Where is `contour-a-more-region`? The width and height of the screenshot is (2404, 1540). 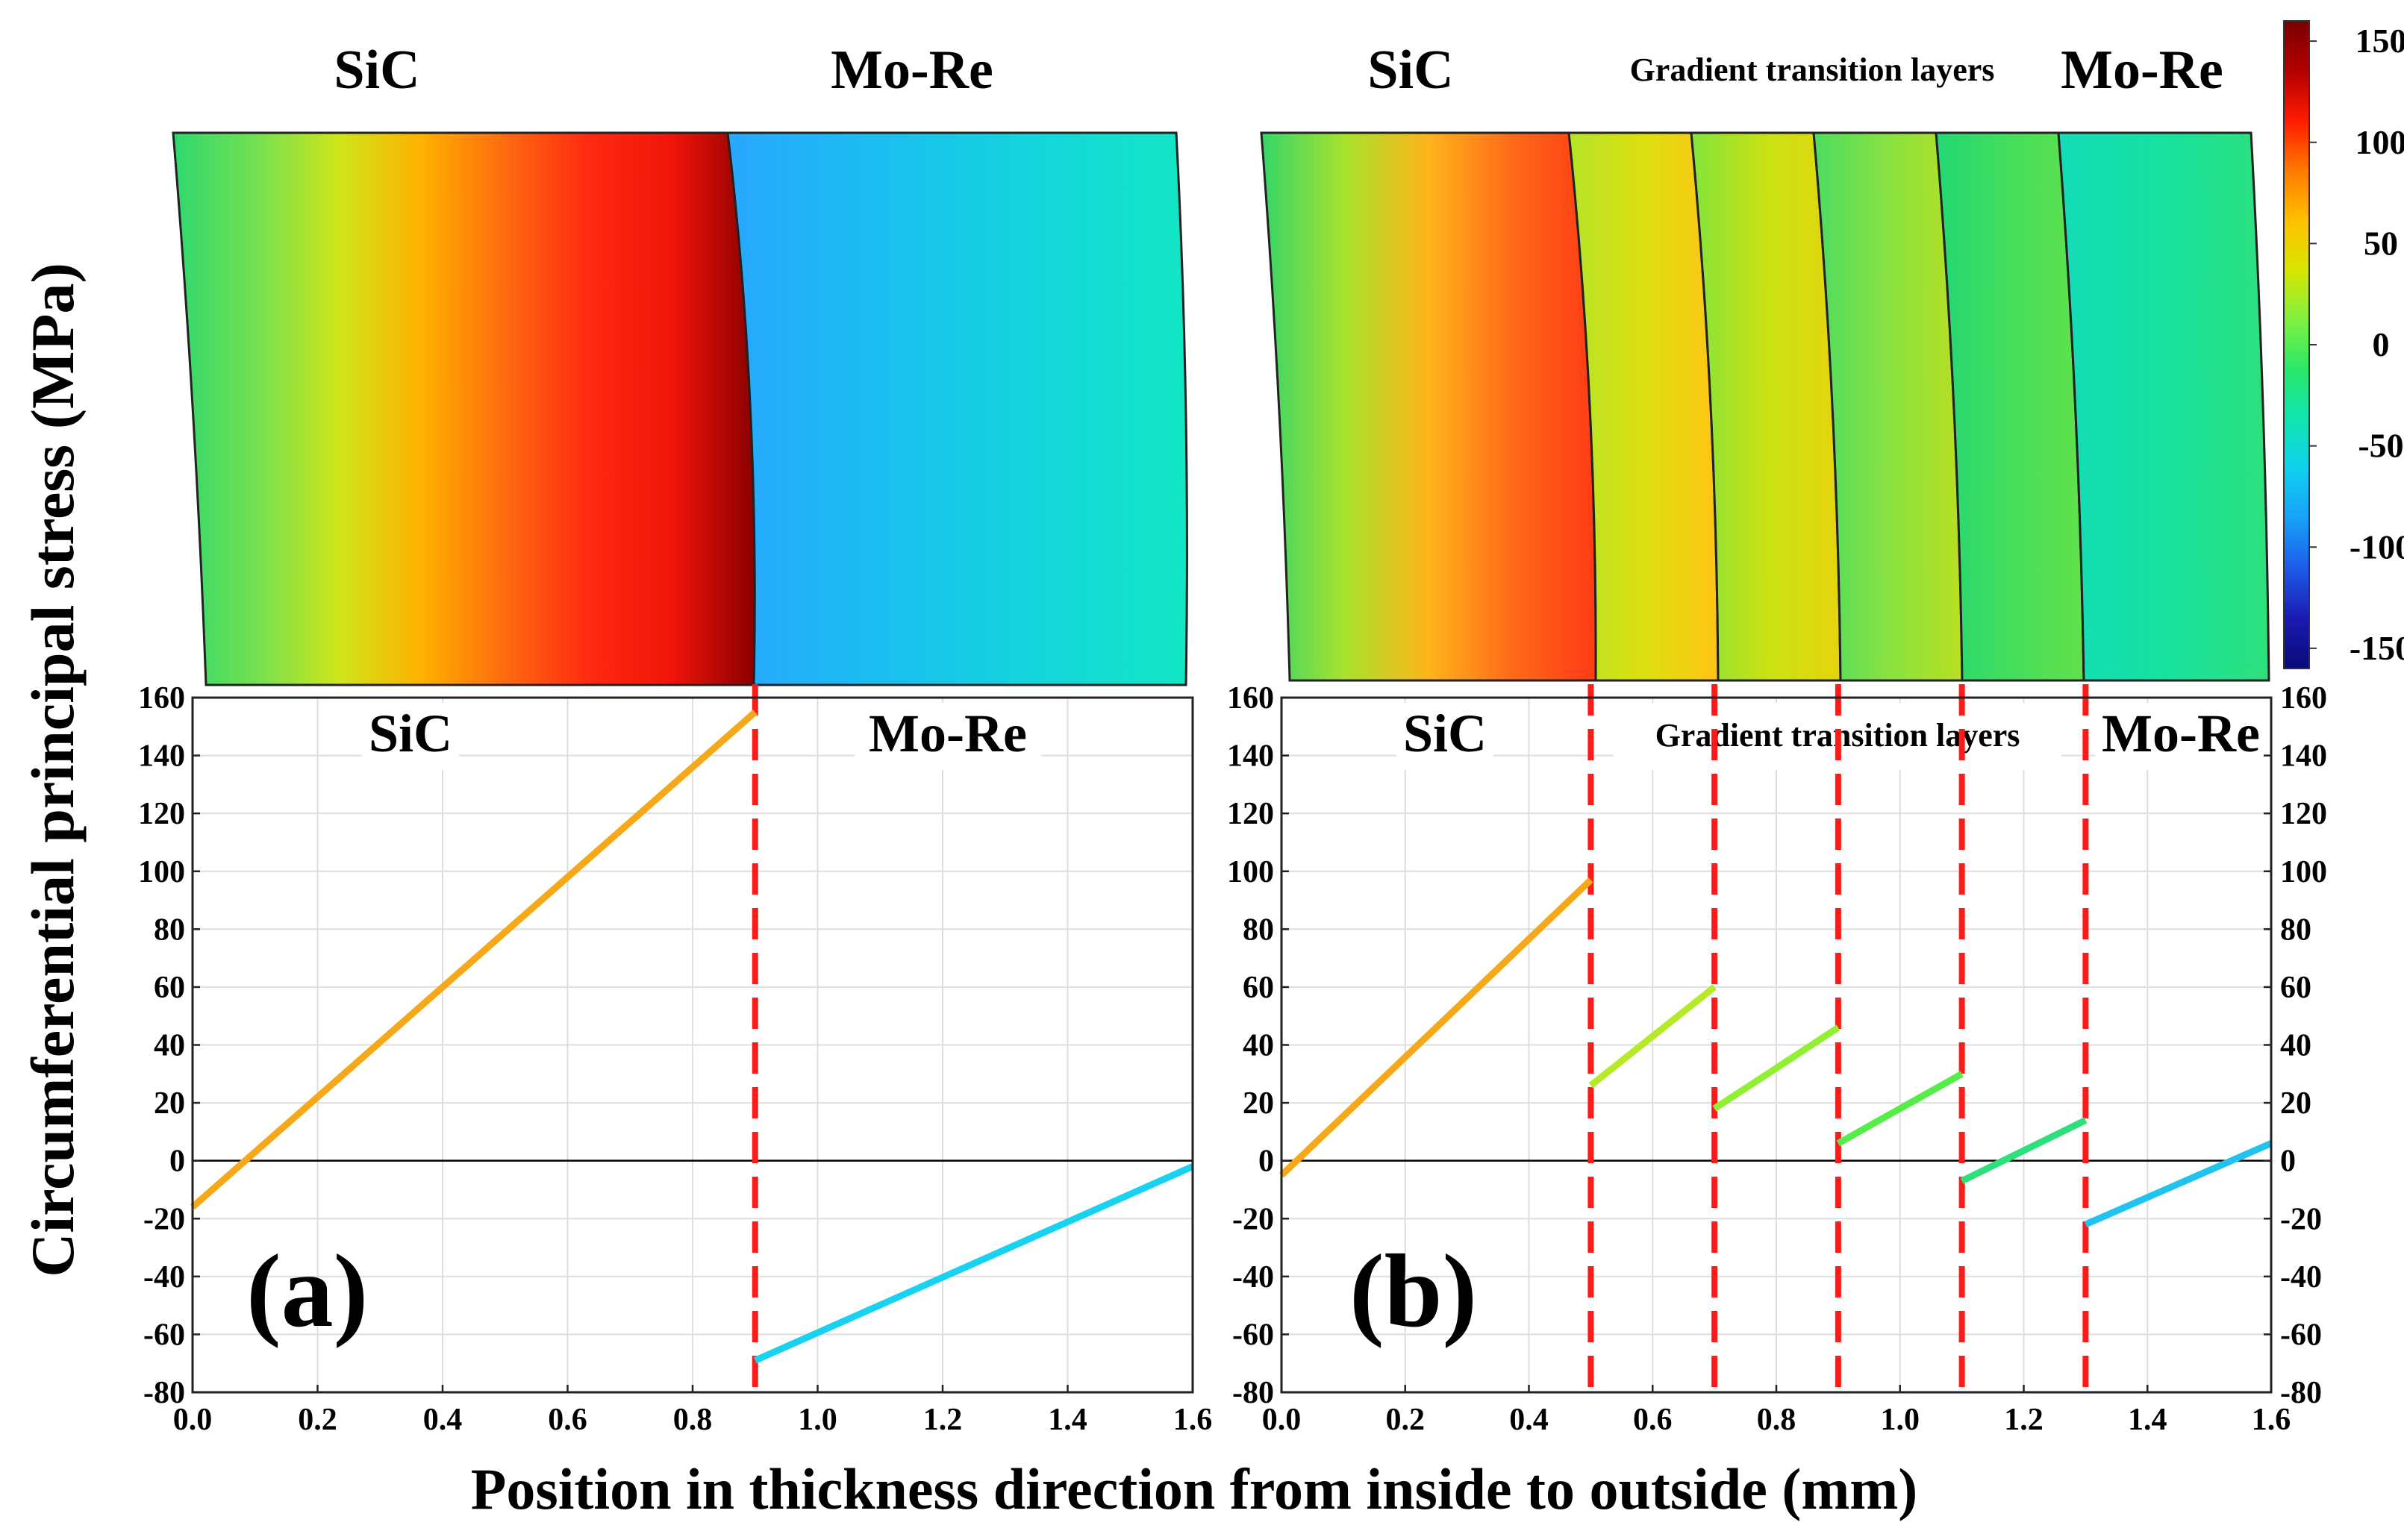 contour-a-more-region is located at coordinates (957, 408).